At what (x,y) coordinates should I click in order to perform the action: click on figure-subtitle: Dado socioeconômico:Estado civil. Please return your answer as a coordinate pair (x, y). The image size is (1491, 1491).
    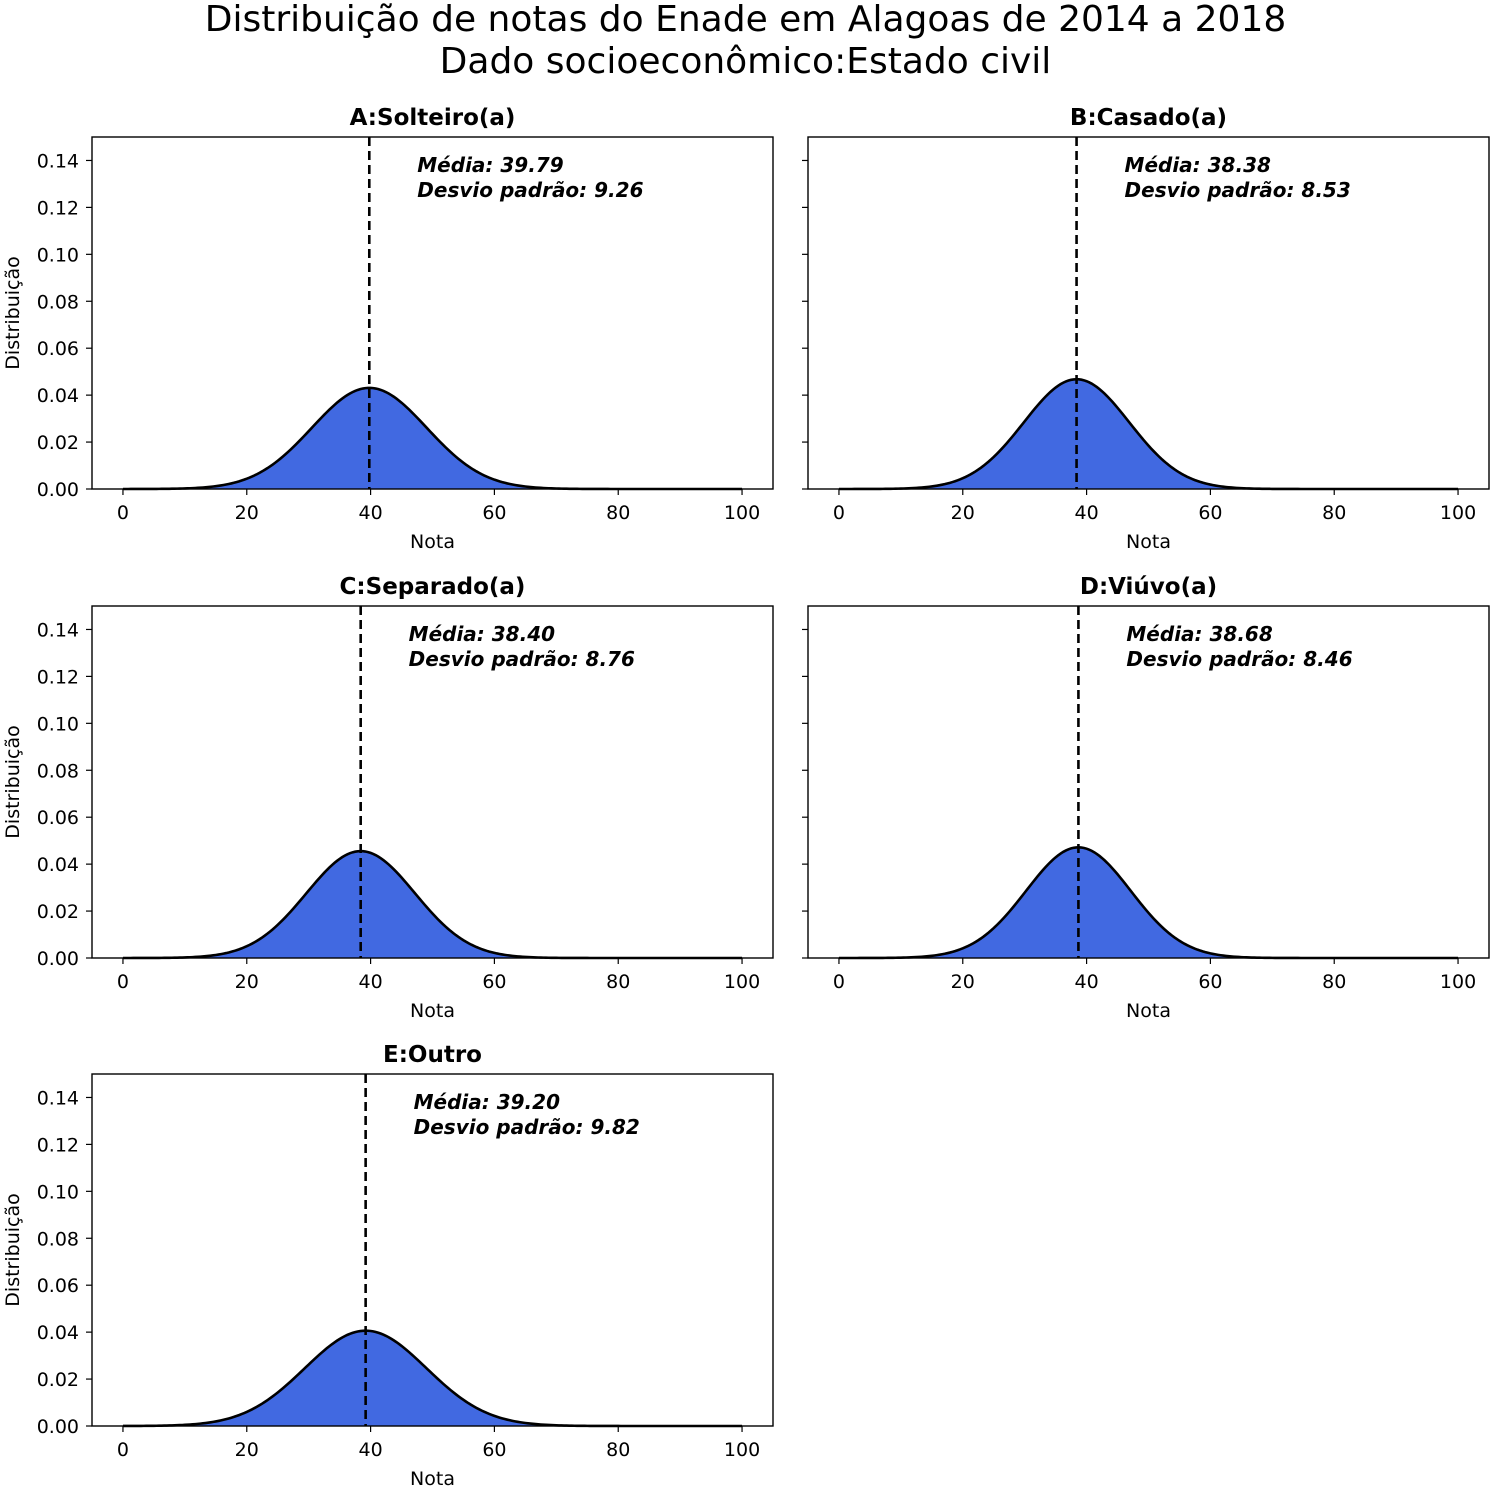
    Looking at the image, I should click on (745, 61).